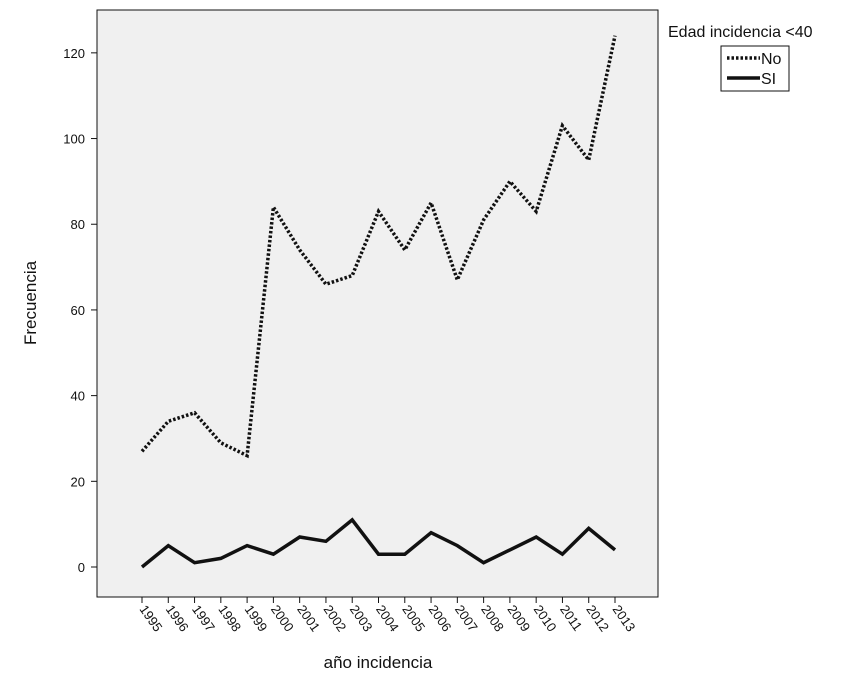 The image size is (850, 675). What do you see at coordinates (440, 618) in the screenshot?
I see `x-tick-label: 2006` at bounding box center [440, 618].